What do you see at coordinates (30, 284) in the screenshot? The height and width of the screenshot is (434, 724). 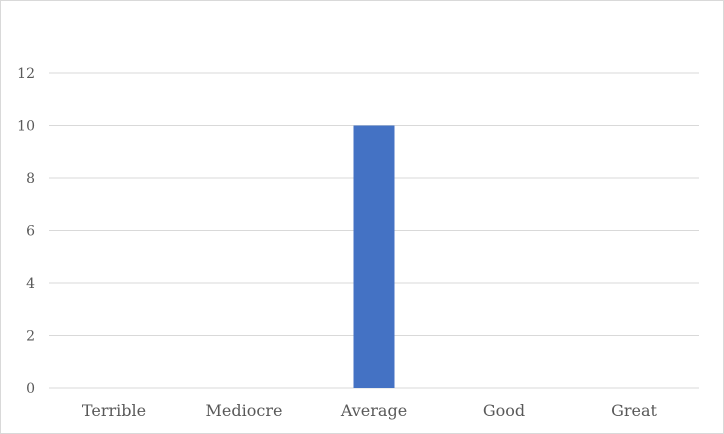 I see `y-tick-label: 4` at bounding box center [30, 284].